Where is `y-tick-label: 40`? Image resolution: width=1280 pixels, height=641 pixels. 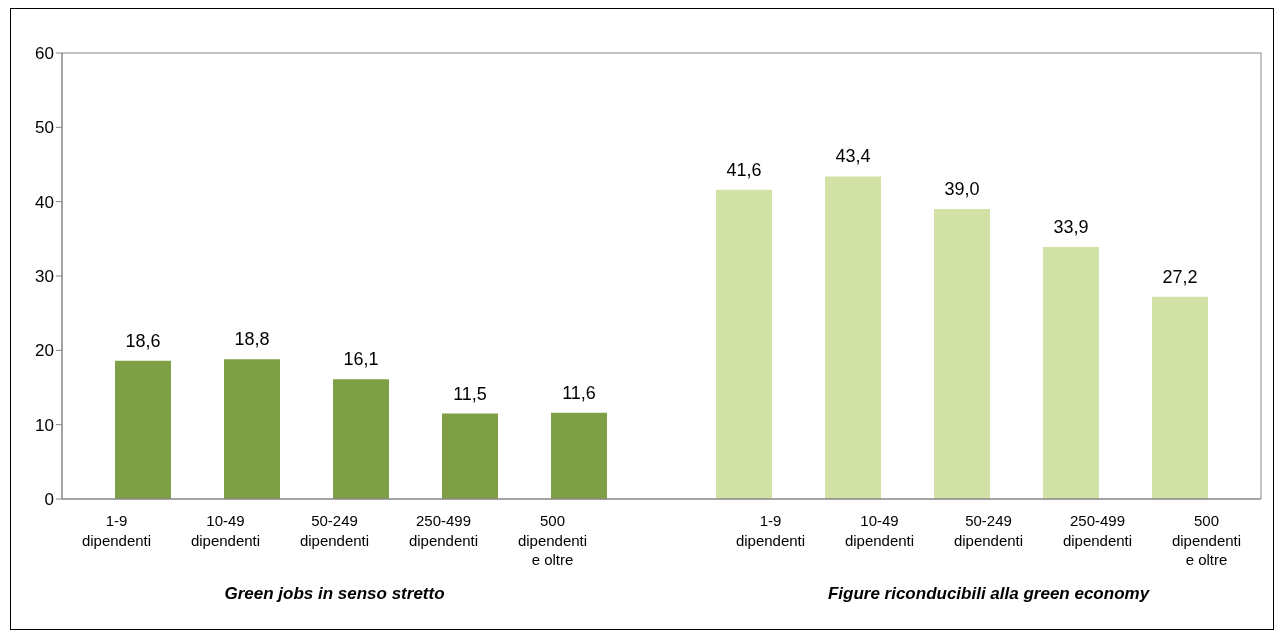 y-tick-label: 40 is located at coordinates (44, 202).